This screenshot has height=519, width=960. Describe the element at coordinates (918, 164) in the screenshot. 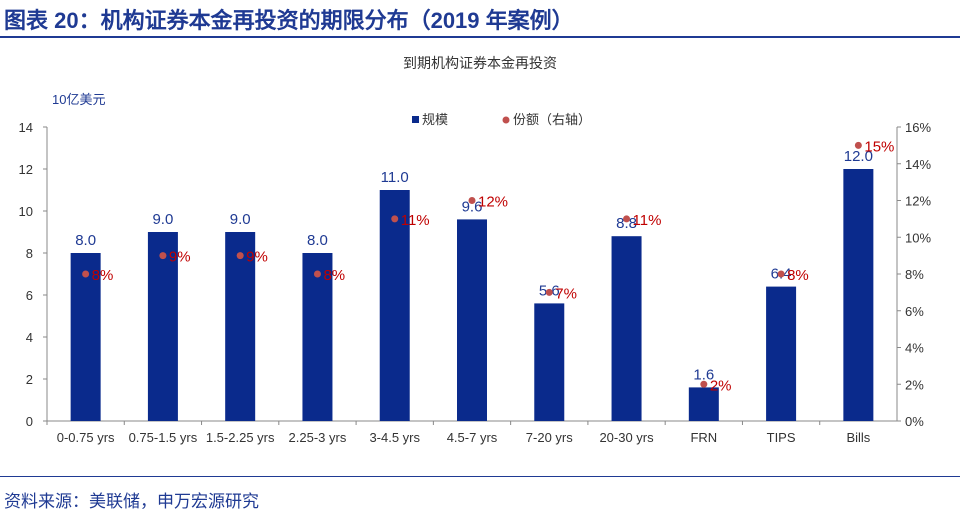

I see `y2-tick-label: 14%` at that location.